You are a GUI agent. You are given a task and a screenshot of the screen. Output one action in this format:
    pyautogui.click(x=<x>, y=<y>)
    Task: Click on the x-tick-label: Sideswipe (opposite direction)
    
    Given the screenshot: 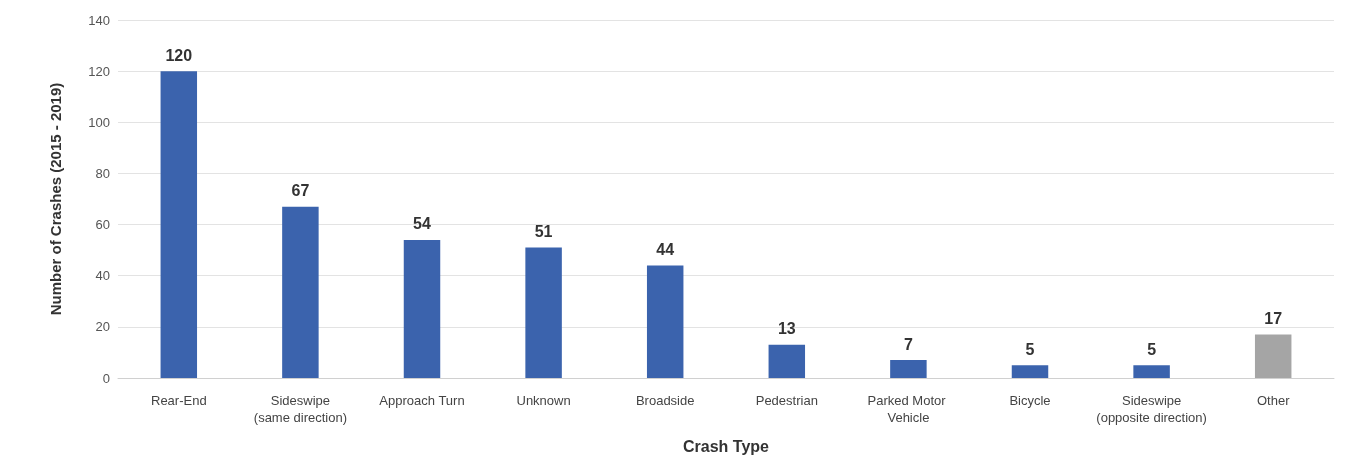 What is the action you would take?
    pyautogui.click(x=1151, y=409)
    